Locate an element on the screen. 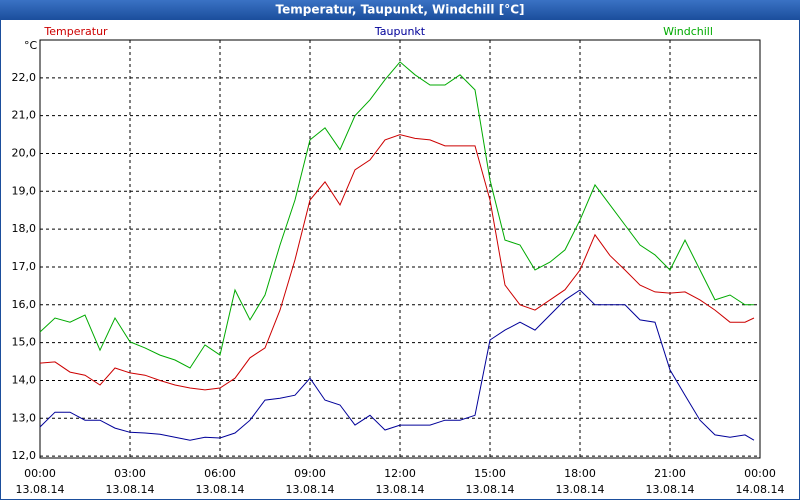 This screenshot has width=800, height=504. y-tick-label: 14,0 is located at coordinates (24, 379).